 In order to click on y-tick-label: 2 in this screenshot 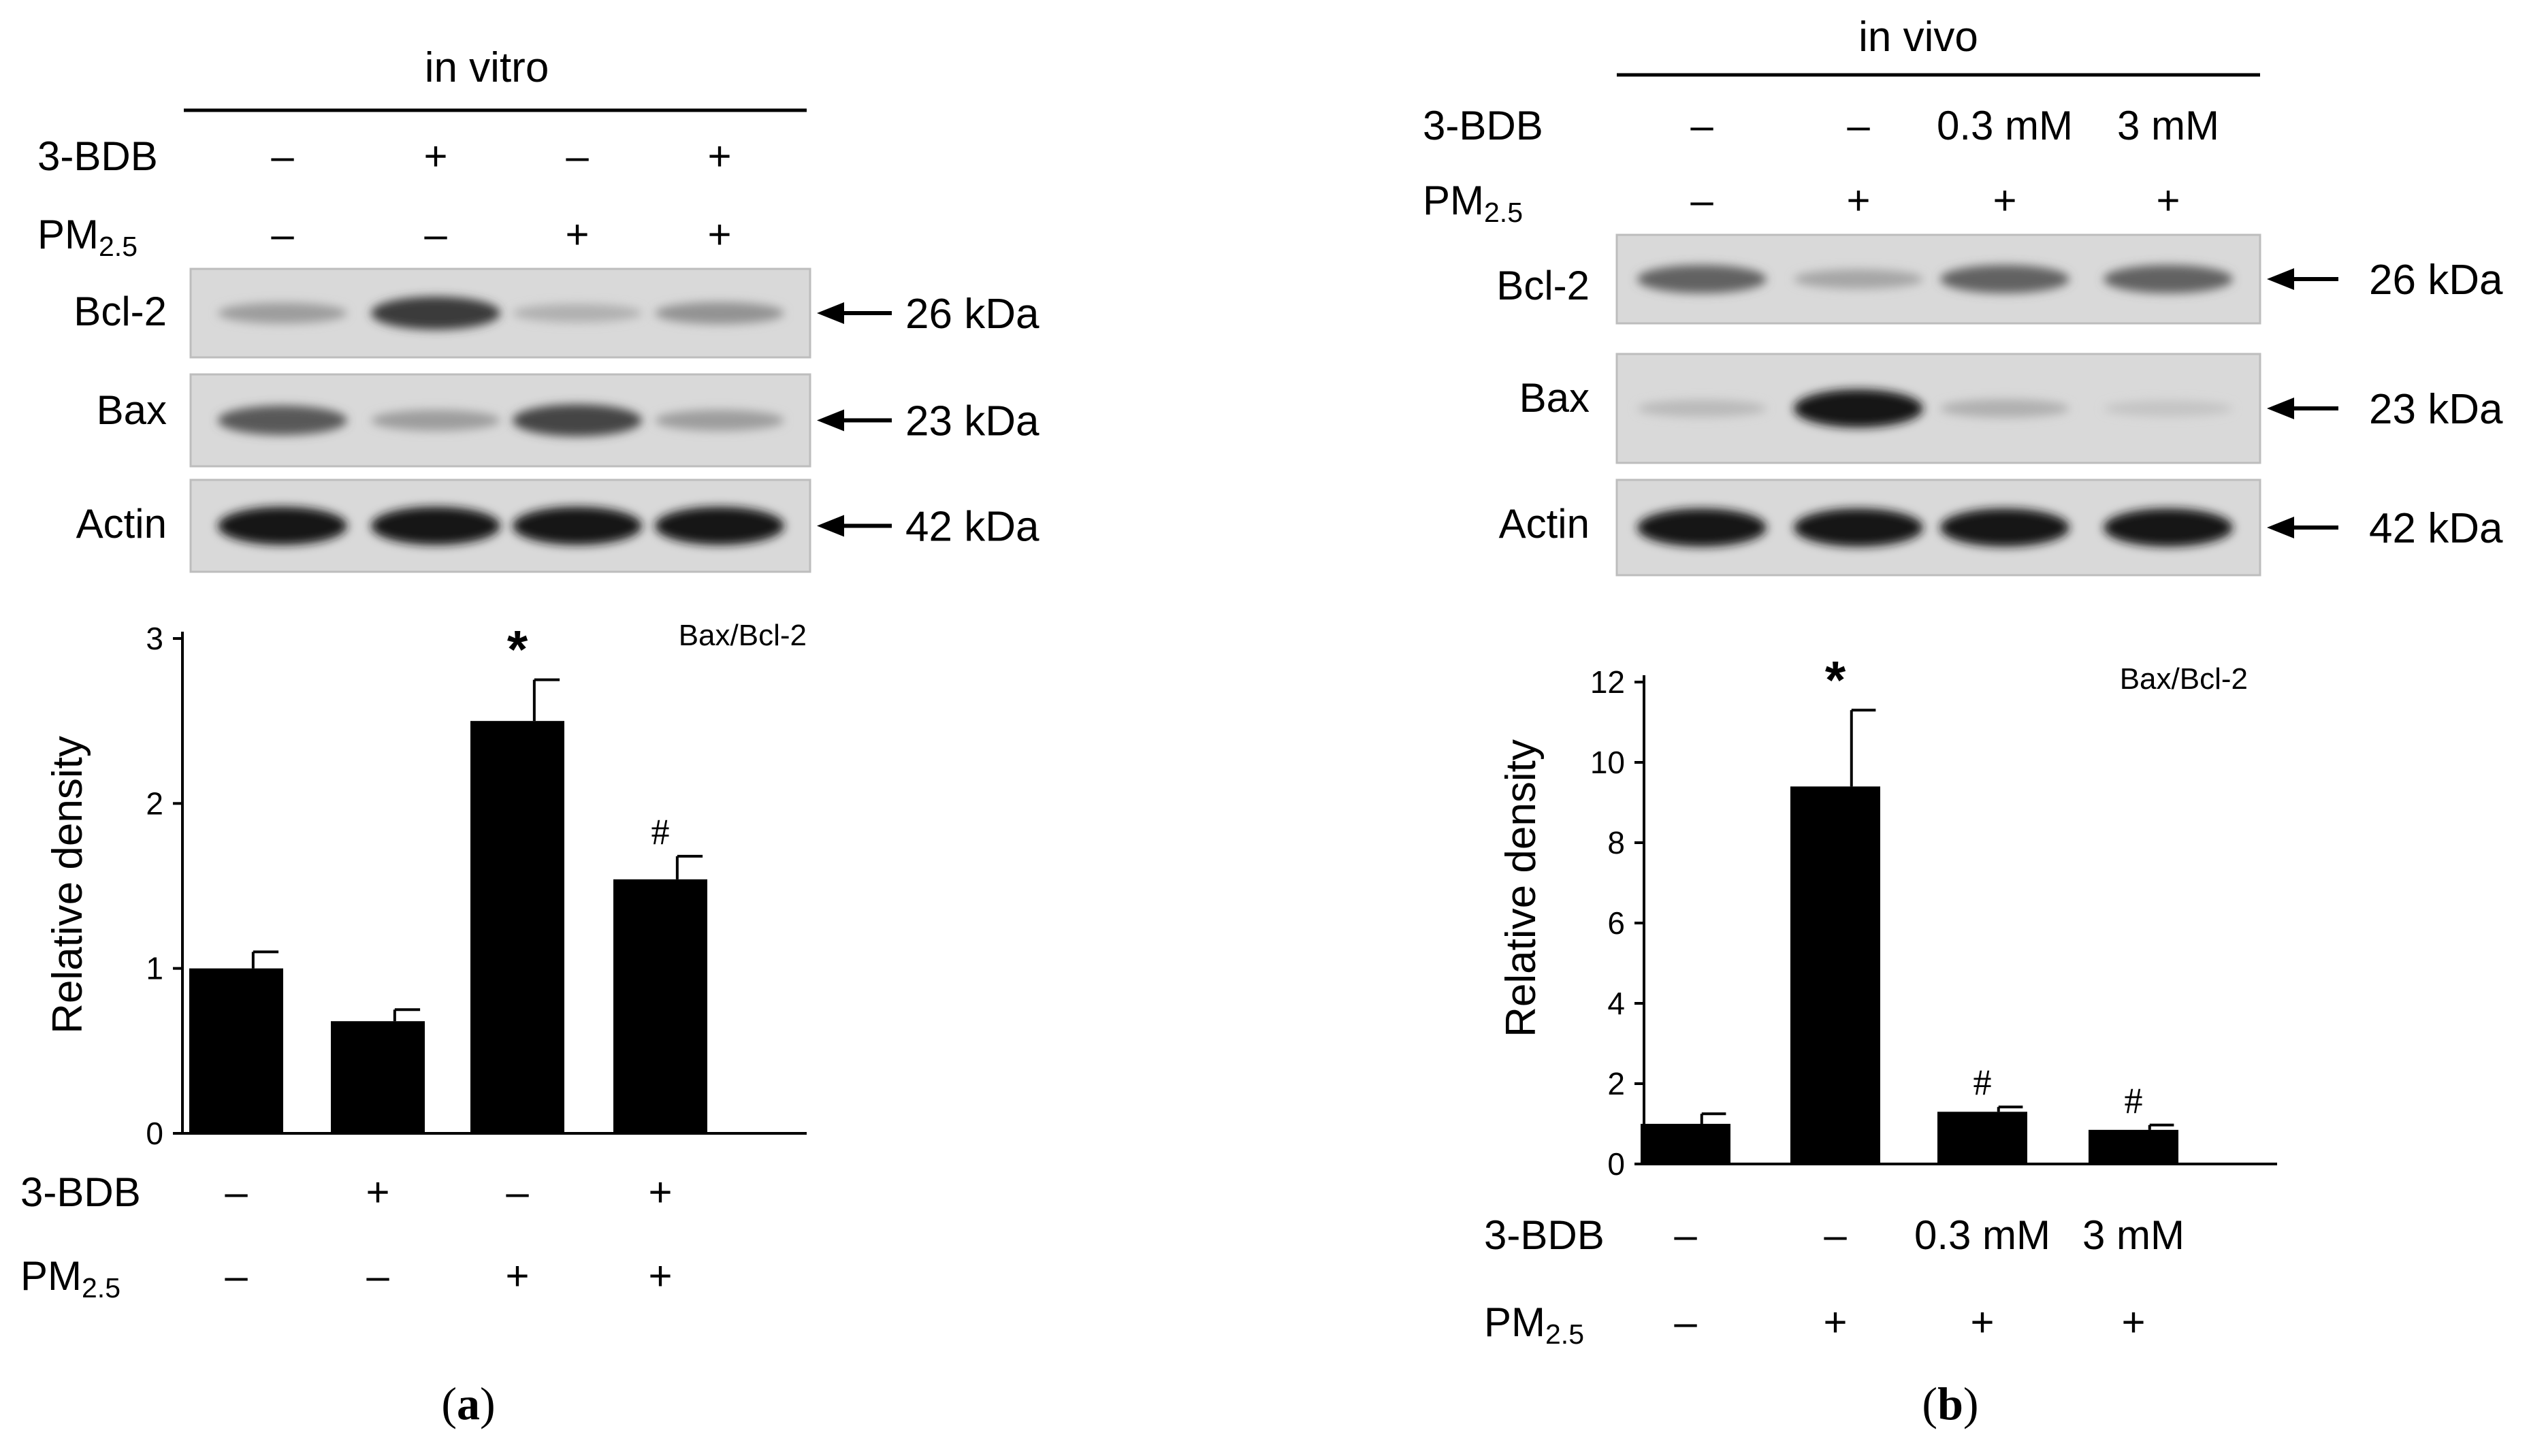, I will do `click(154, 804)`.